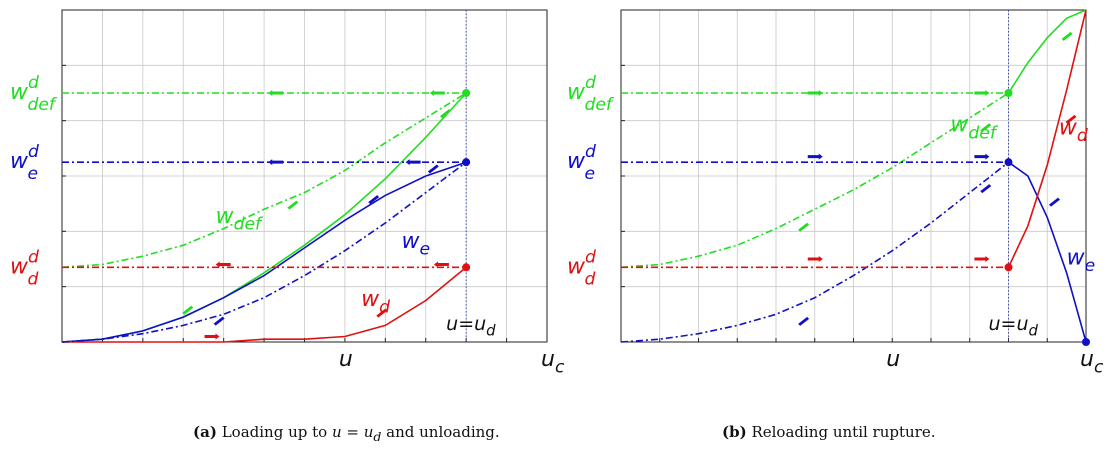 The height and width of the screenshot is (457, 1110). Describe the element at coordinates (734, 432) in the screenshot. I see `caption-b-tag: (b)` at that location.